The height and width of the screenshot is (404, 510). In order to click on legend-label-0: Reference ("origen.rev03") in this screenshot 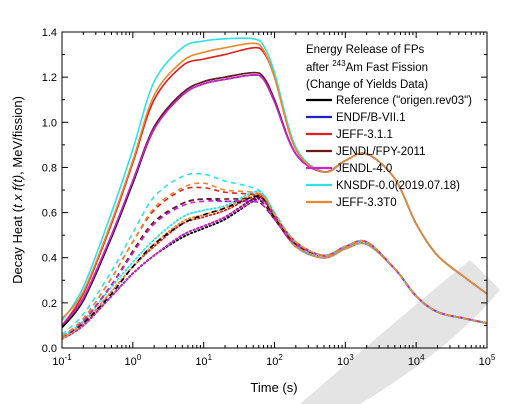, I will do `click(404, 101)`.